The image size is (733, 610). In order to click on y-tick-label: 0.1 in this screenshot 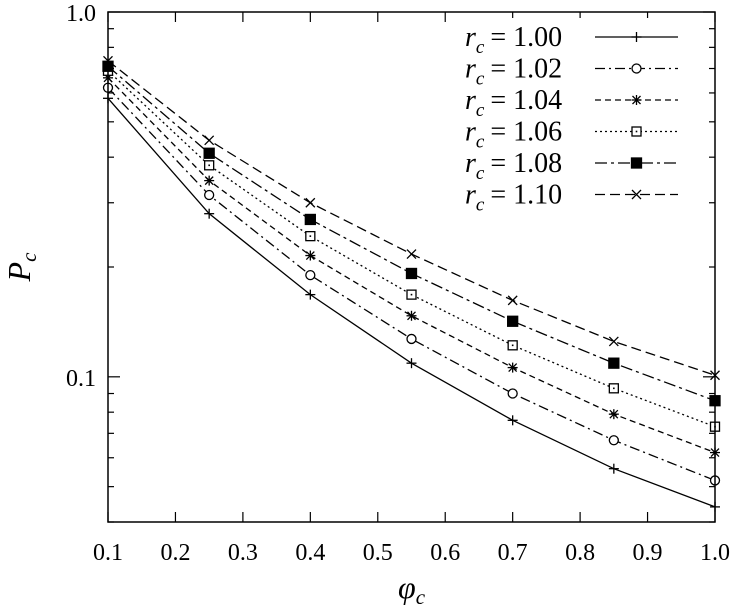, I will do `click(81, 379)`.